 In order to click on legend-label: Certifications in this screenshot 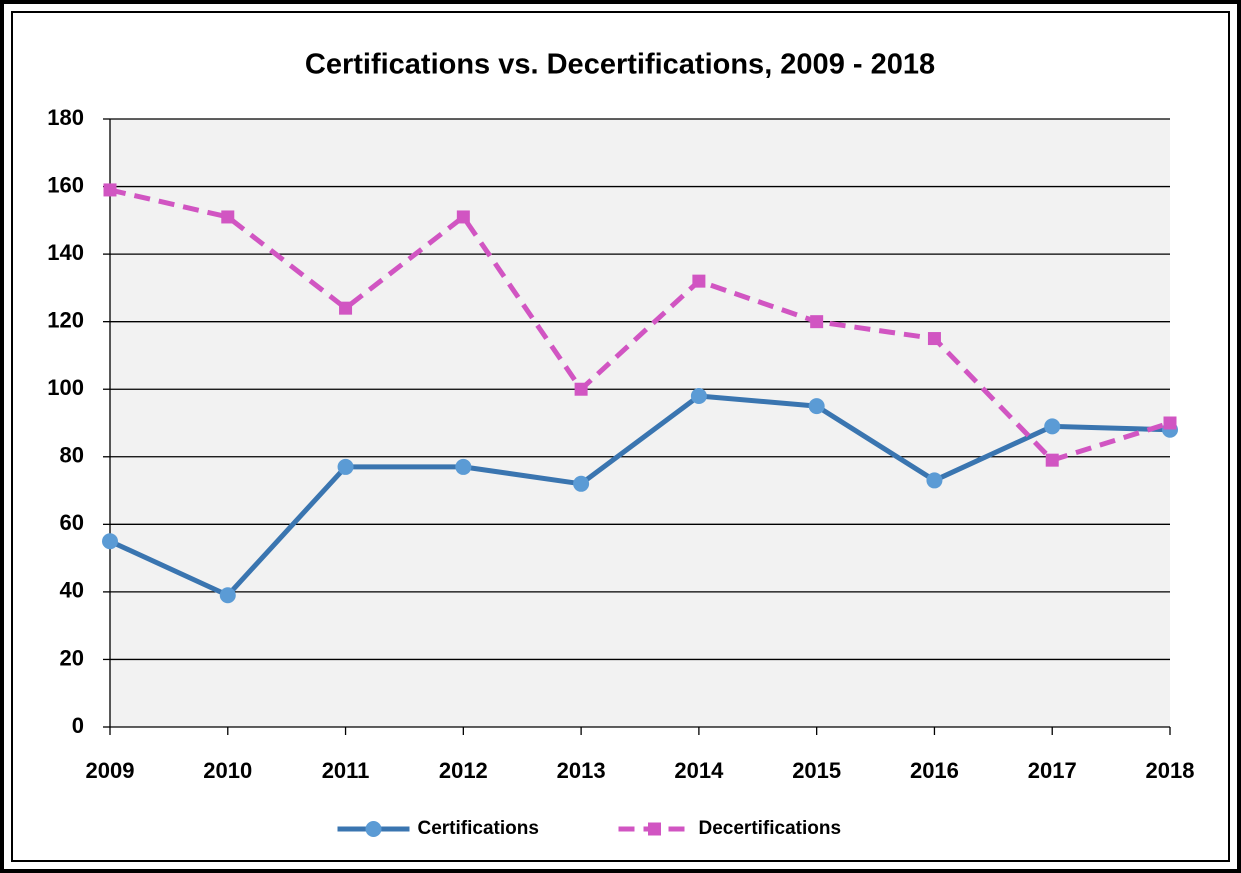, I will do `click(478, 828)`.